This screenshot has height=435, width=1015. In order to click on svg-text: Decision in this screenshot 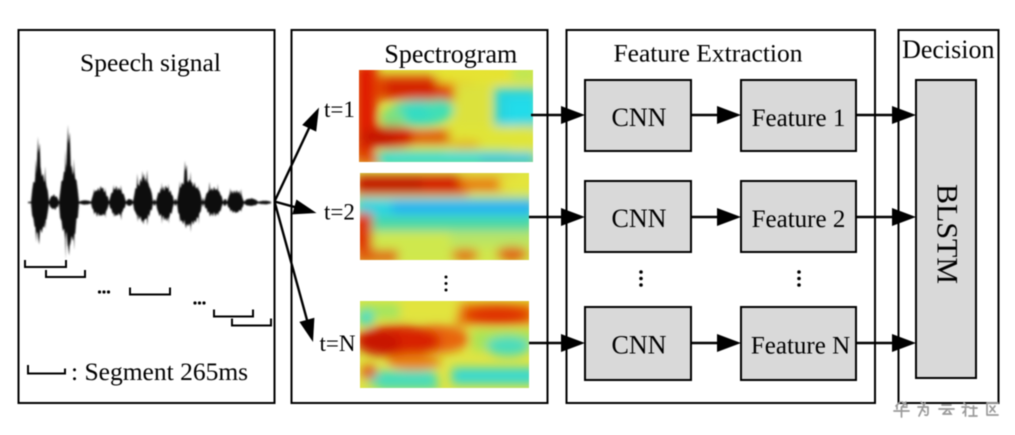, I will do `click(948, 49)`.